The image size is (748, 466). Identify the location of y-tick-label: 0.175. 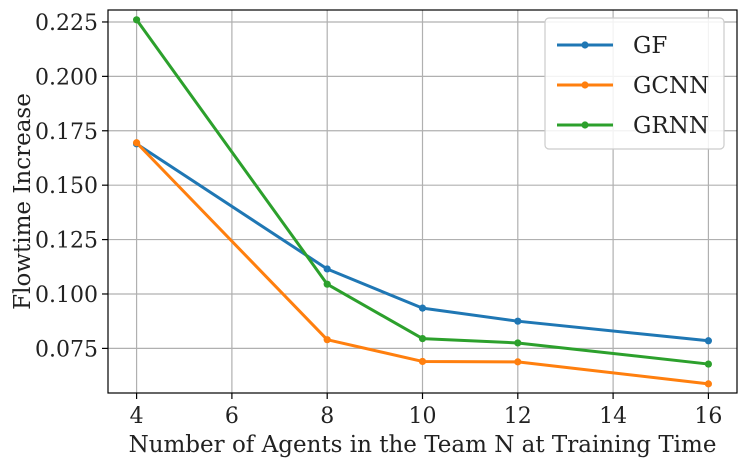
(66, 132).